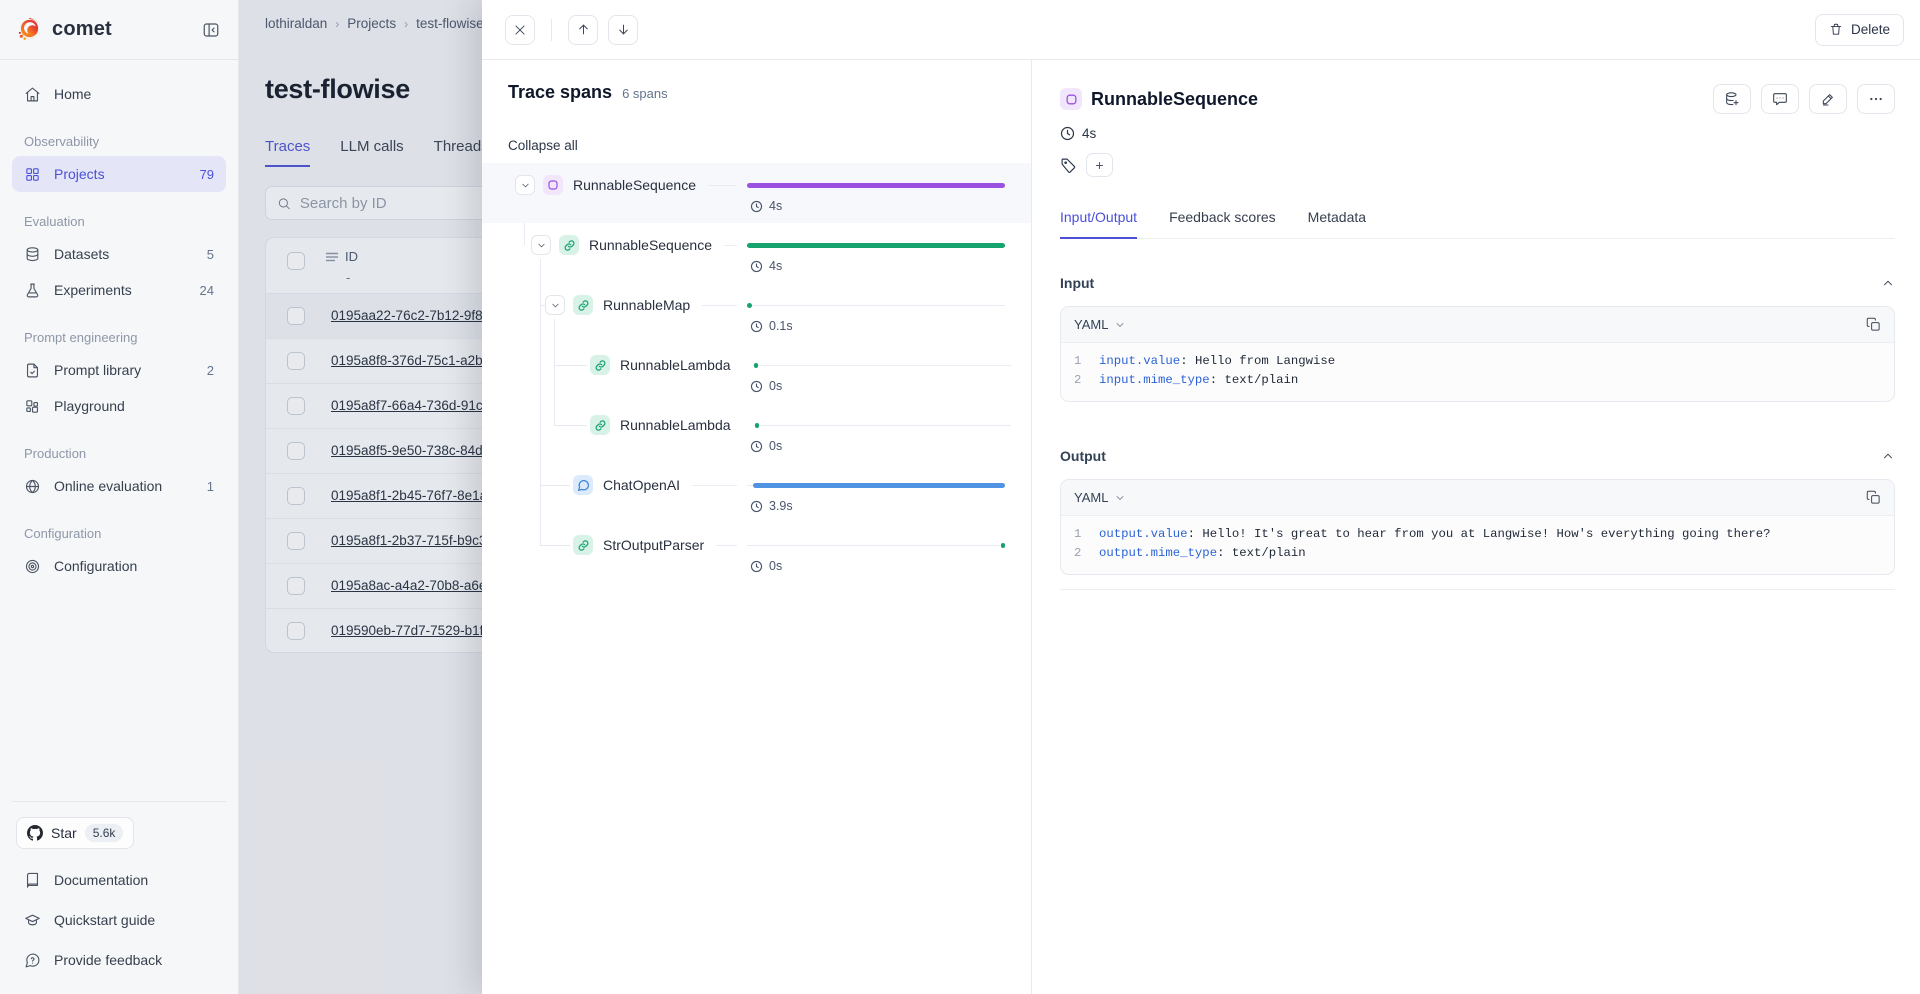 The height and width of the screenshot is (994, 1920). What do you see at coordinates (55, 453) in the screenshot?
I see `section-label-production: Production` at bounding box center [55, 453].